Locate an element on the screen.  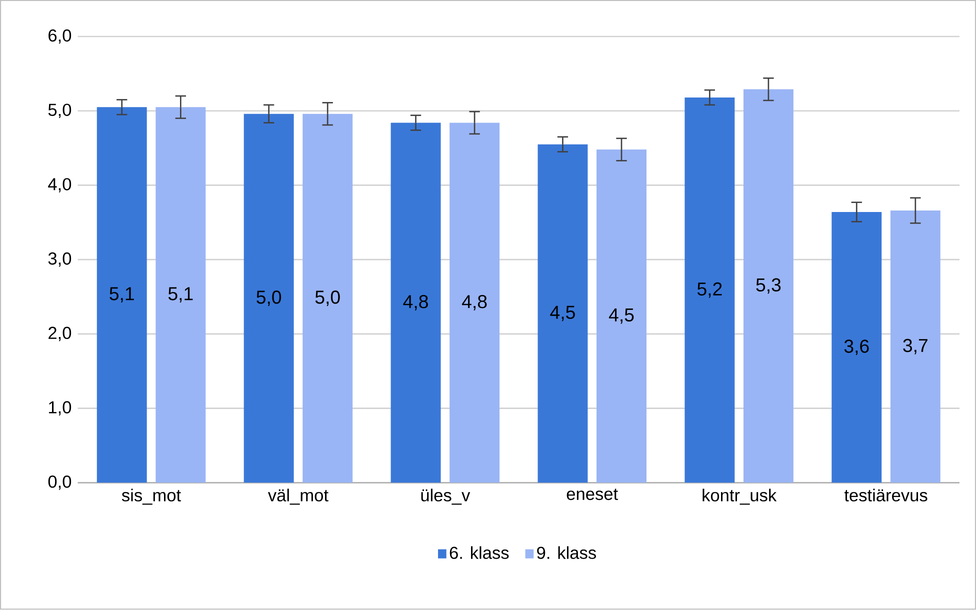
data-label: 5,2 is located at coordinates (709, 290).